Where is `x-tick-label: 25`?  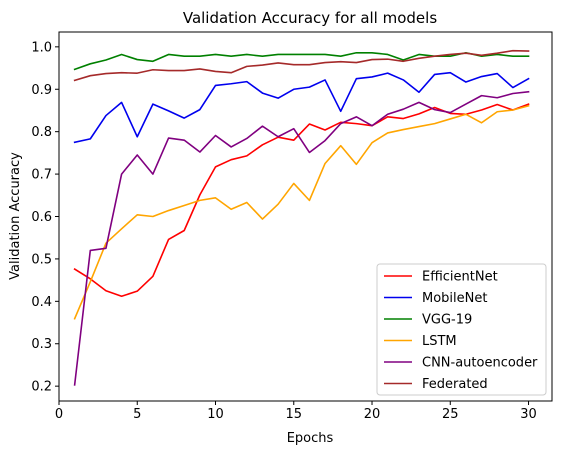
x-tick-label: 25 is located at coordinates (450, 414).